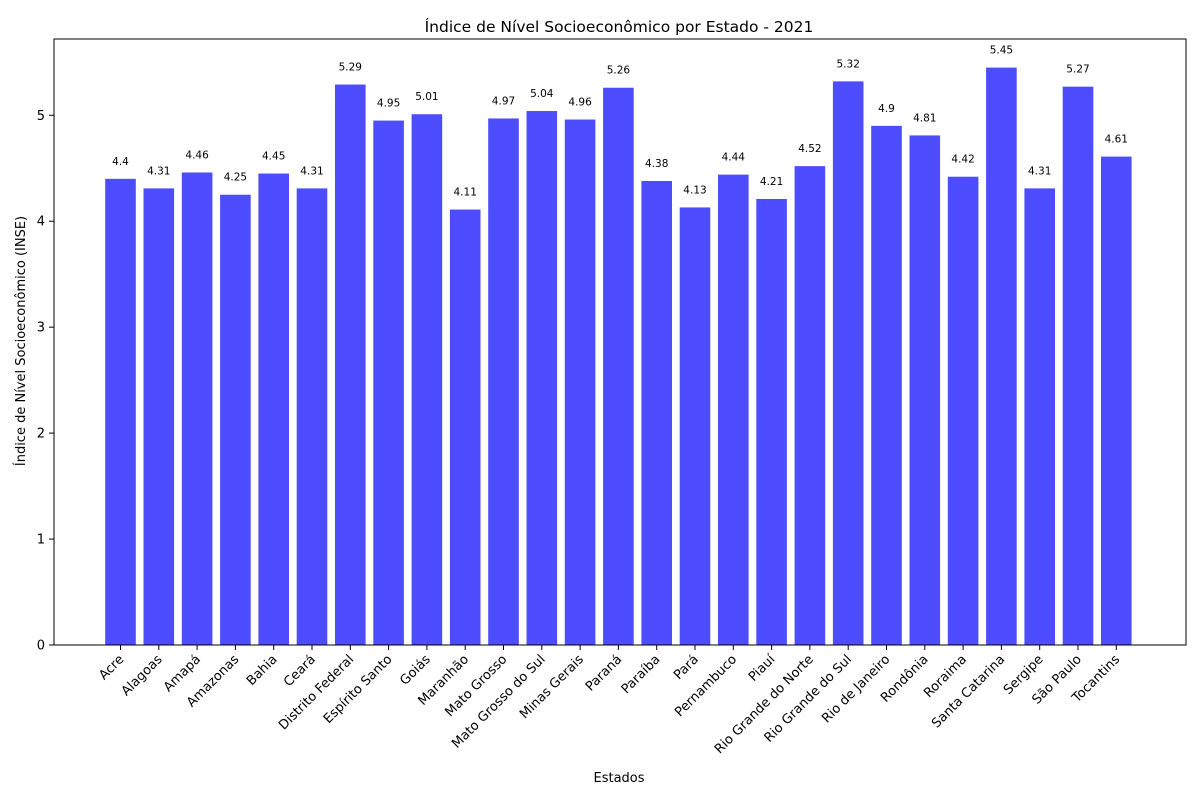  What do you see at coordinates (41, 222) in the screenshot?
I see `y-tick-label: 4` at bounding box center [41, 222].